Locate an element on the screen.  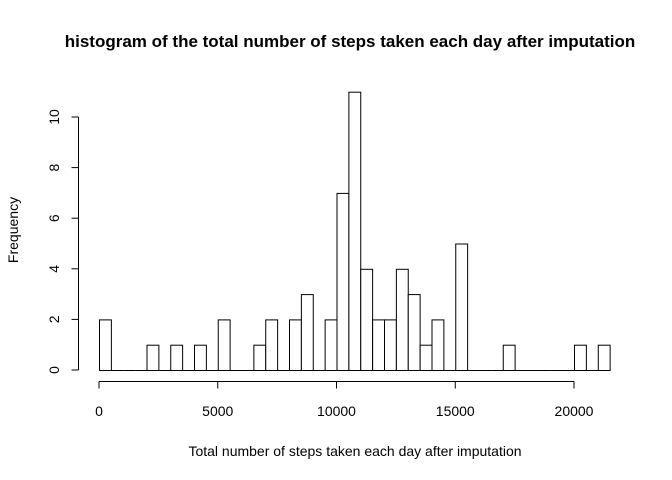
x-axis: 0 5000 10000 15000 20000 is located at coordinates (344, 400).